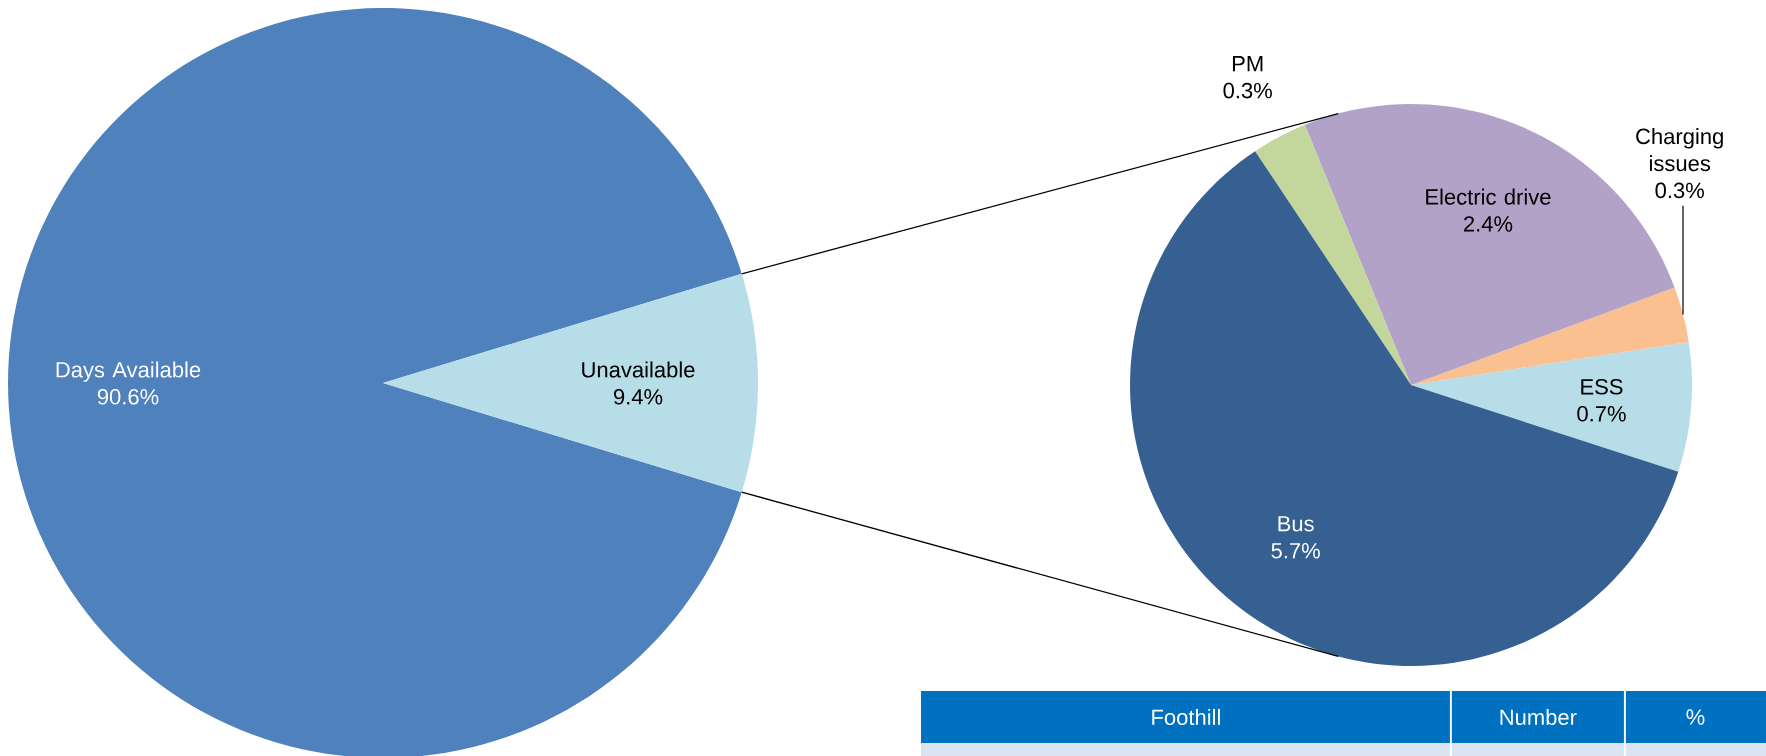 This screenshot has width=1766, height=756. I want to click on data-label: 9.4%, so click(638, 396).